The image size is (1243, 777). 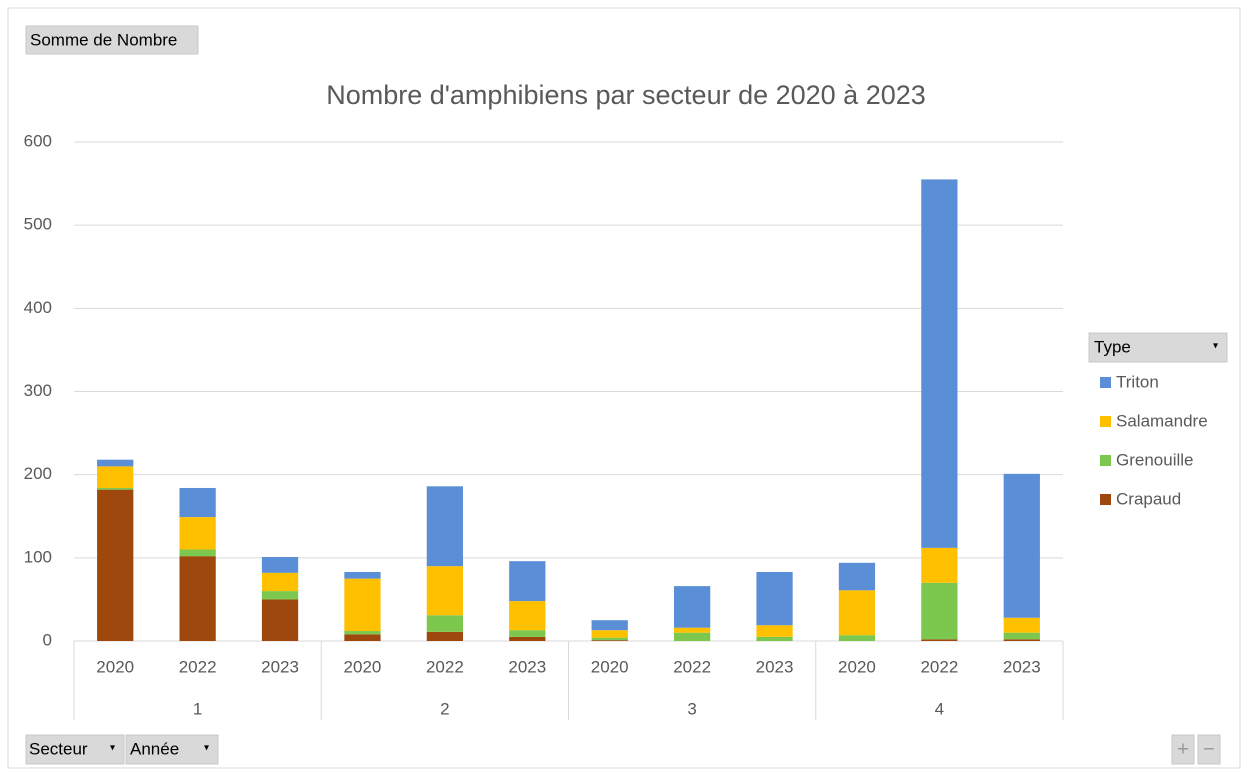 I want to click on legend-field-button, so click(x=1158, y=347).